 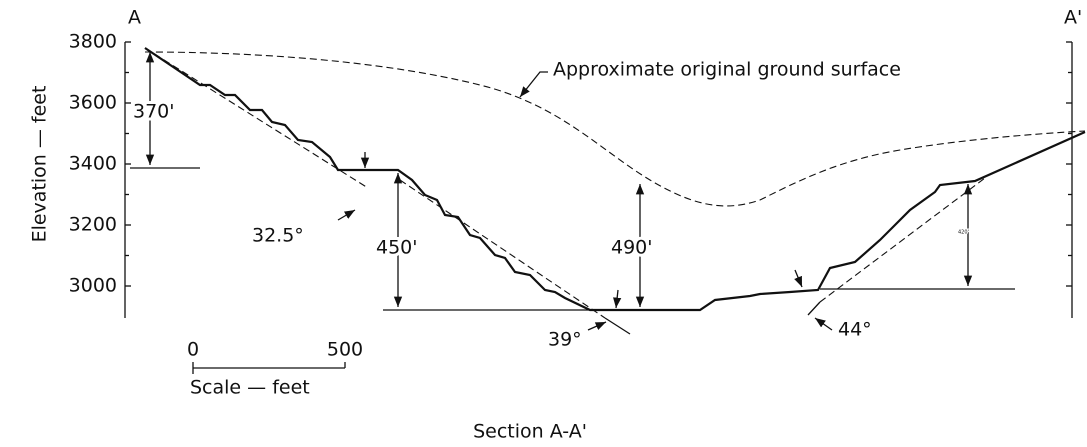 What do you see at coordinates (250, 388) in the screenshot?
I see `scale-label: Scale — feet` at bounding box center [250, 388].